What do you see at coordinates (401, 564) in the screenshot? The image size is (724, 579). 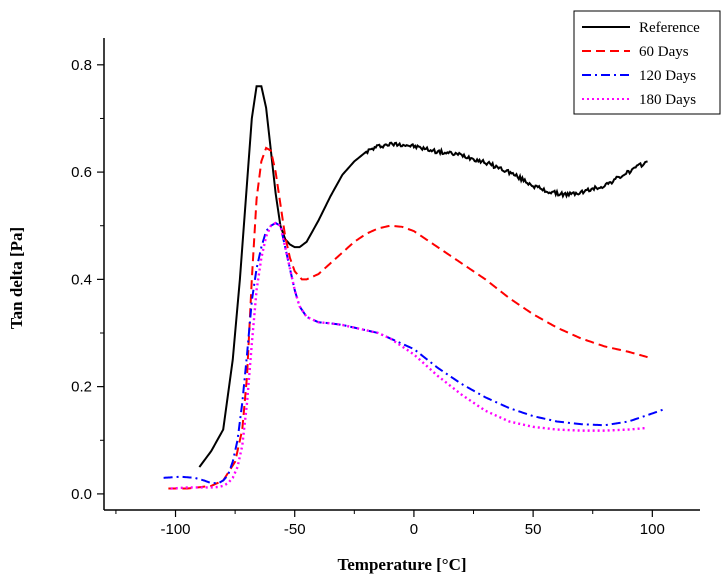 I see `x-axis-title: Temperature [°C]` at bounding box center [401, 564].